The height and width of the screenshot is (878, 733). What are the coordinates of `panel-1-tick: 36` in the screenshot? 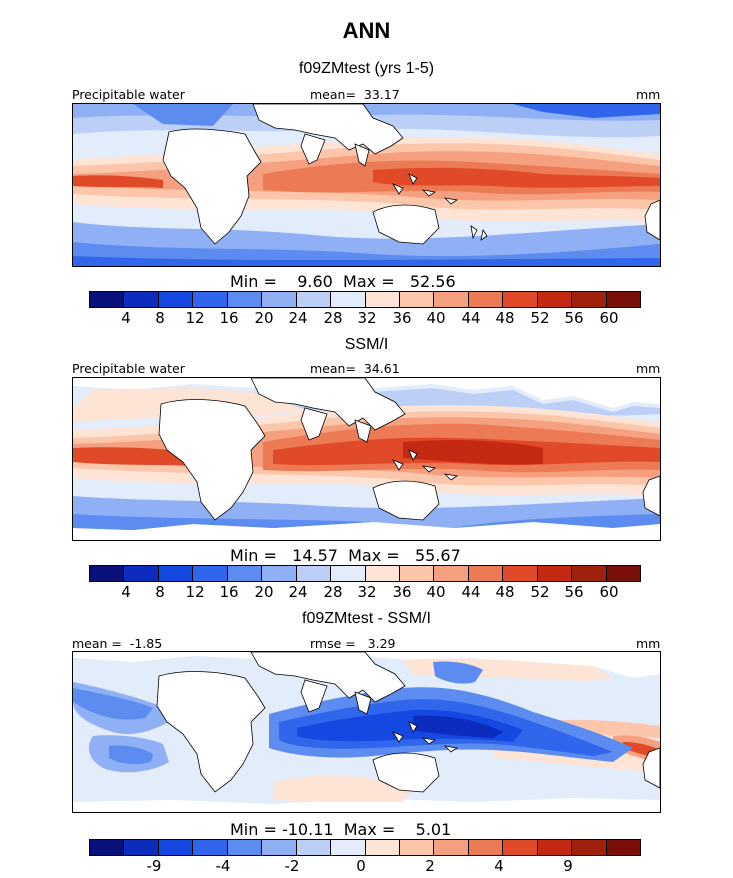 It's located at (402, 318).